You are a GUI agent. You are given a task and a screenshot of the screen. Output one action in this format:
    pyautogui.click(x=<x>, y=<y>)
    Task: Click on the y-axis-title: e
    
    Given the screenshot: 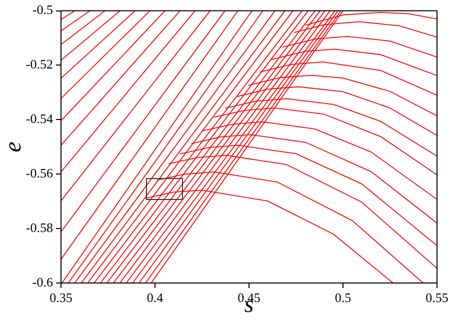 What is the action you would take?
    pyautogui.click(x=13, y=146)
    